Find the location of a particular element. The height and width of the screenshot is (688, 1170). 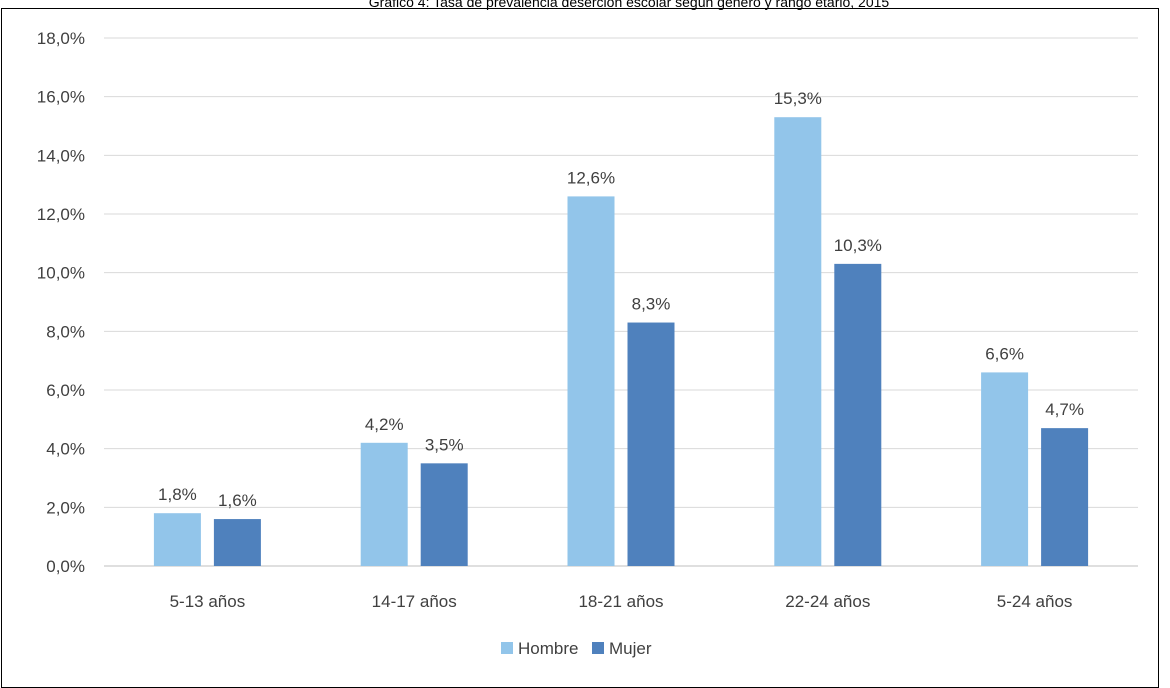

x-tick-label: 5-24 años is located at coordinates (1035, 601).